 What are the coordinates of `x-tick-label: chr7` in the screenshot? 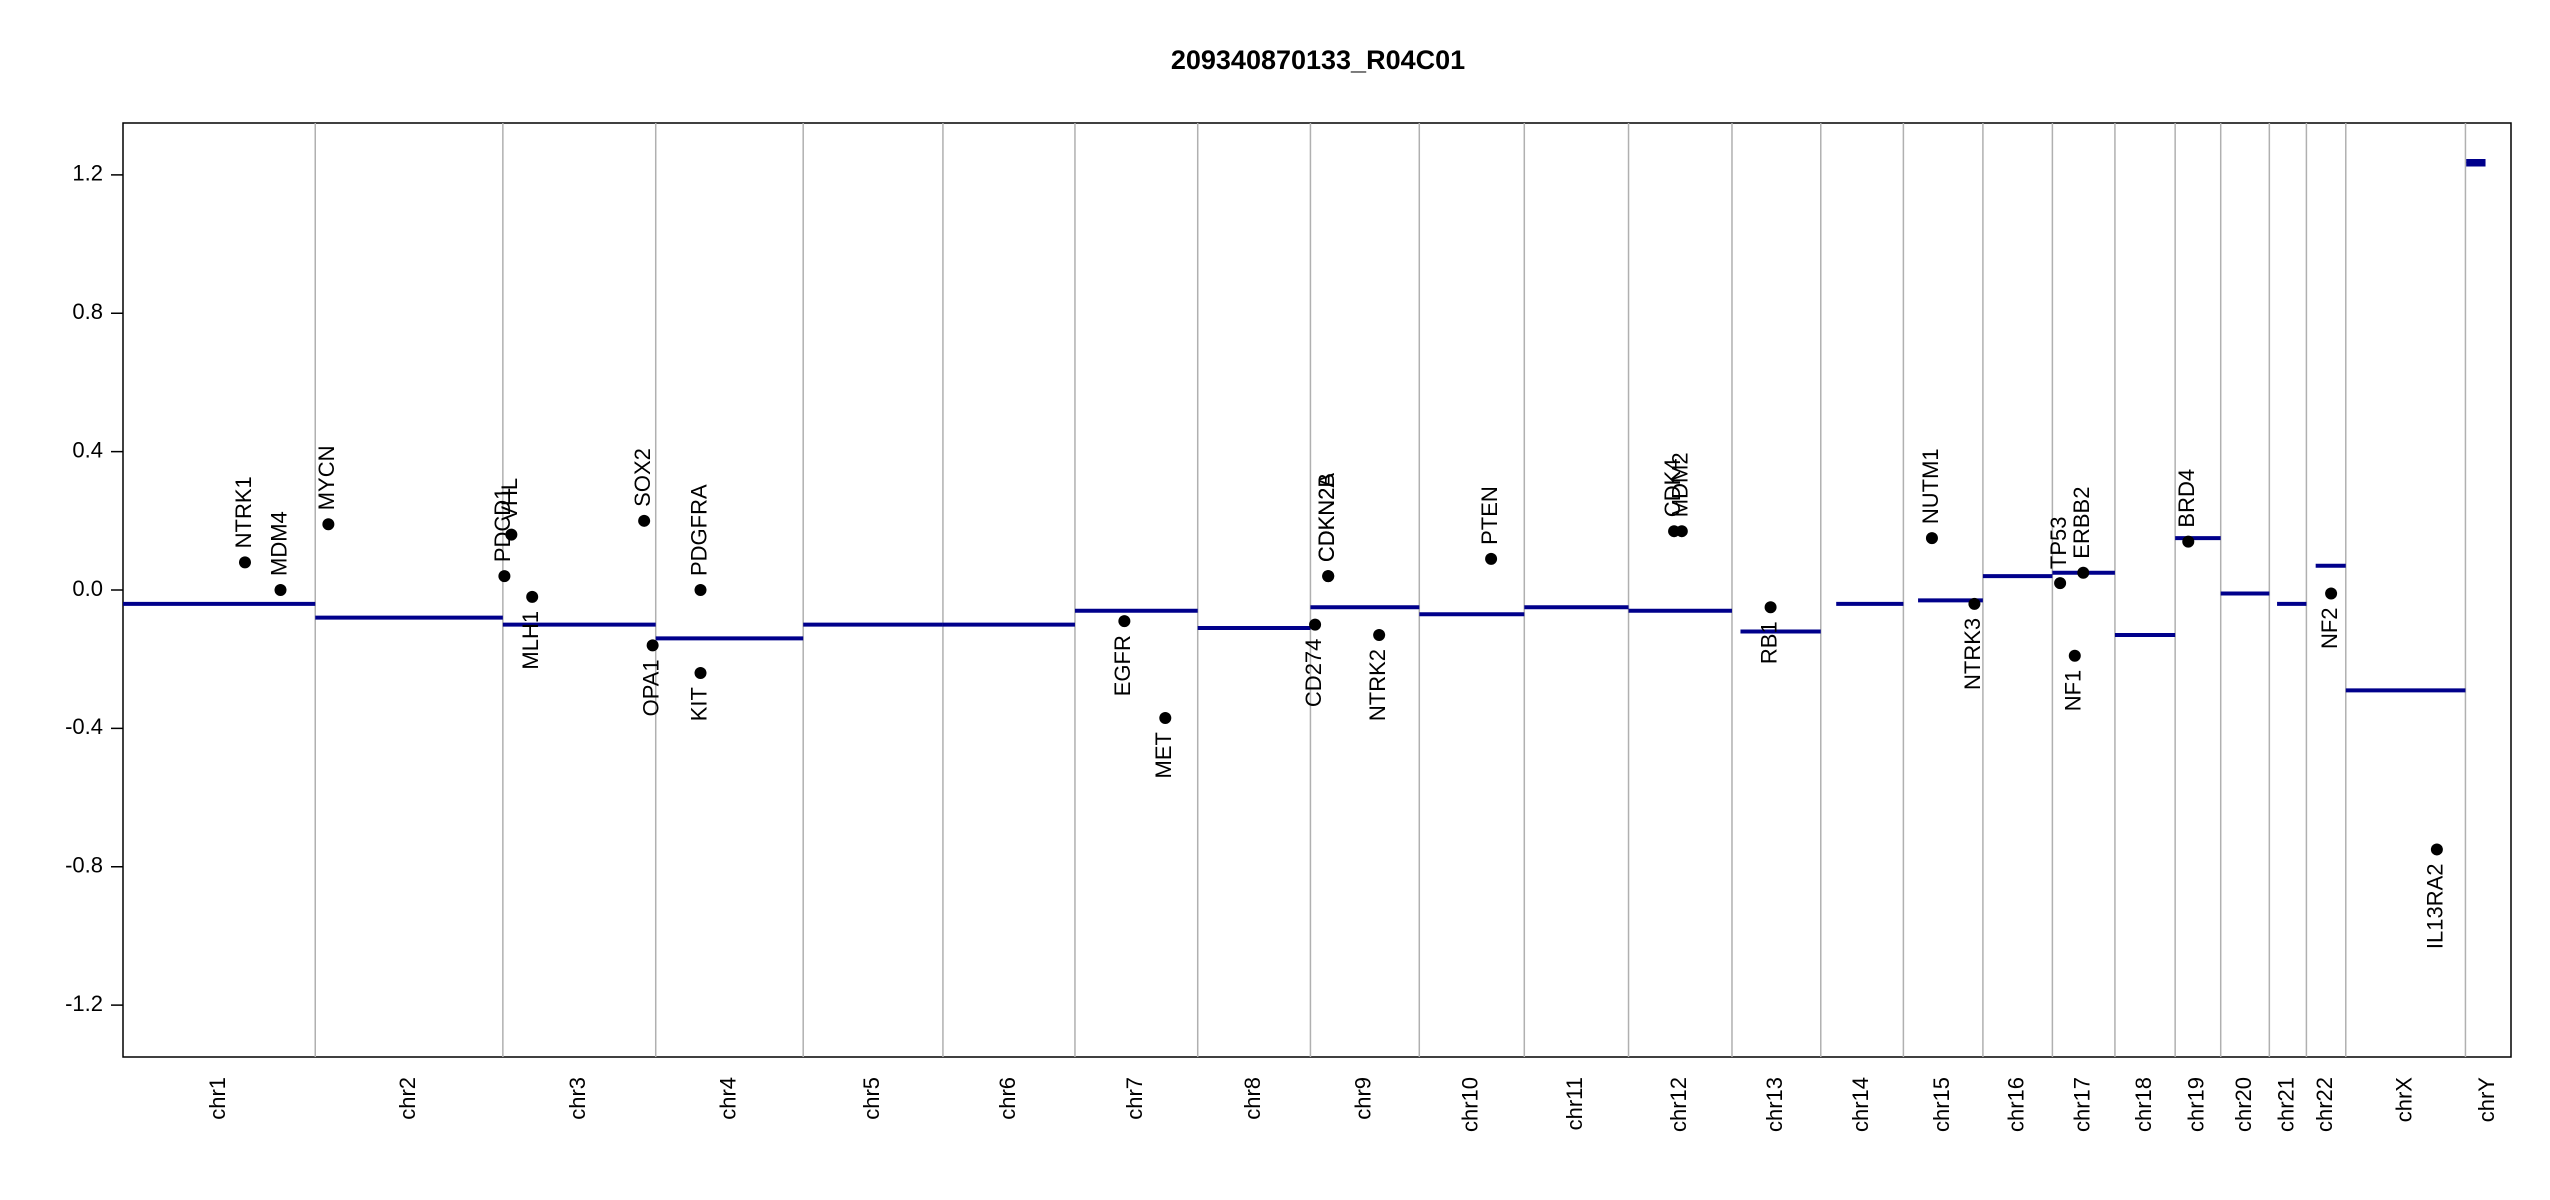 It's located at (1134, 1098).